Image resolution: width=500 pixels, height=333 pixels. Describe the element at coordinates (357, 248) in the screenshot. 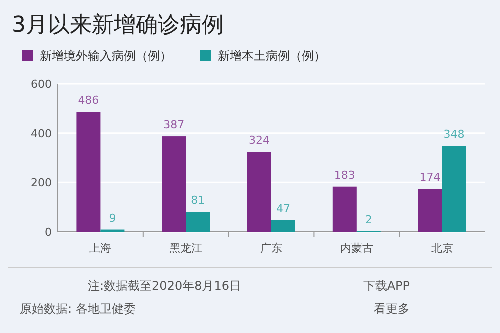

I see `x-tick-label: 内蒙古` at that location.